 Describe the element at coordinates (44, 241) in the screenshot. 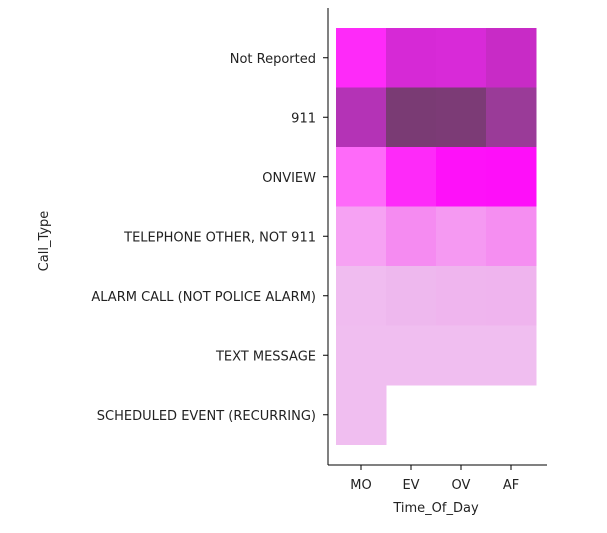

I see `y-axis-label: Call_Type` at that location.